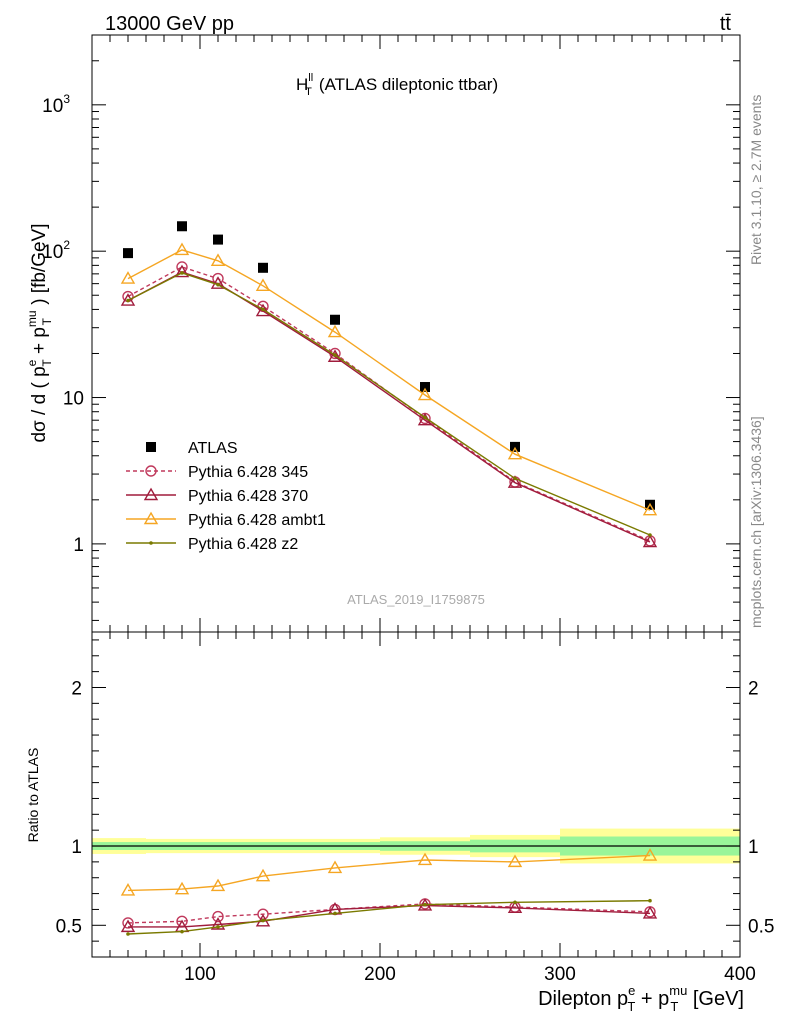 The height and width of the screenshot is (1024, 786). What do you see at coordinates (151, 447) in the screenshot?
I see `legend-atlas-marker` at bounding box center [151, 447].